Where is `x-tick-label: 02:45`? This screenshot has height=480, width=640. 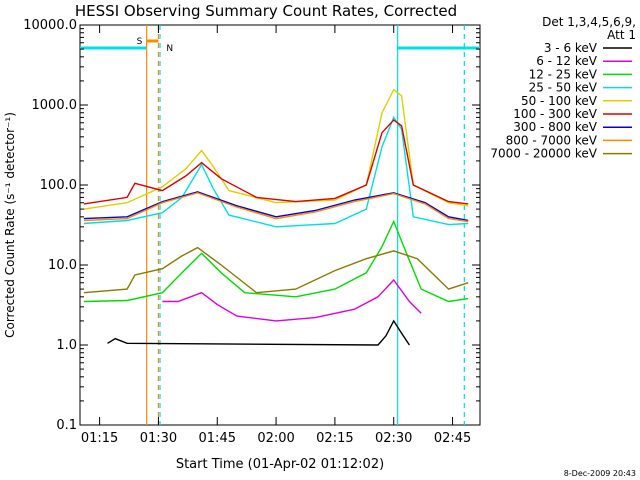
x-tick-label: 02:45 is located at coordinates (452, 438).